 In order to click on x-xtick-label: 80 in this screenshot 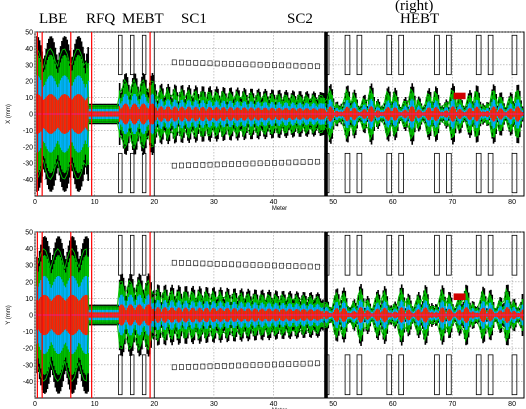, I will do `click(512, 202)`.